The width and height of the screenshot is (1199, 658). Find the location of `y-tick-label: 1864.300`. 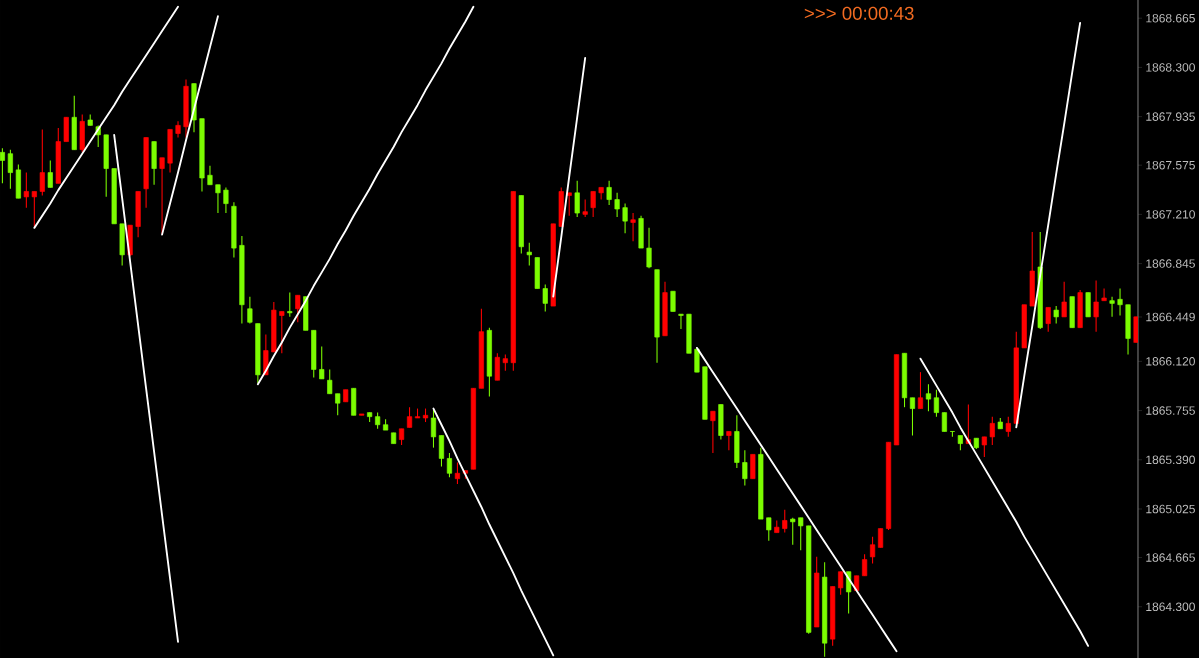

y-tick-label: 1864.300 is located at coordinates (1170, 607).